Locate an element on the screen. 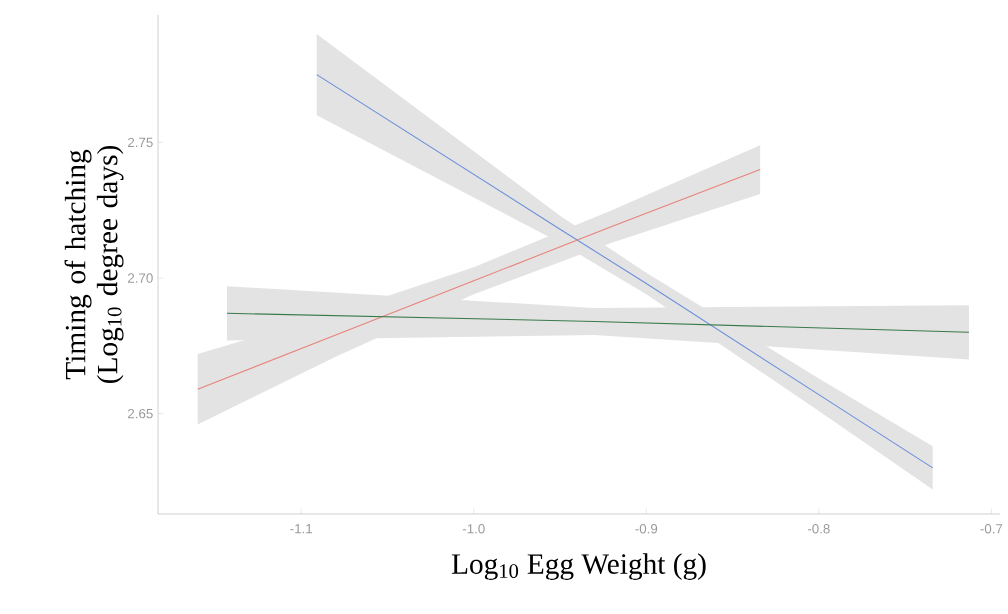 Image resolution: width=1008 pixels, height=614 pixels. x-tick-label: -1.1 is located at coordinates (301, 529).